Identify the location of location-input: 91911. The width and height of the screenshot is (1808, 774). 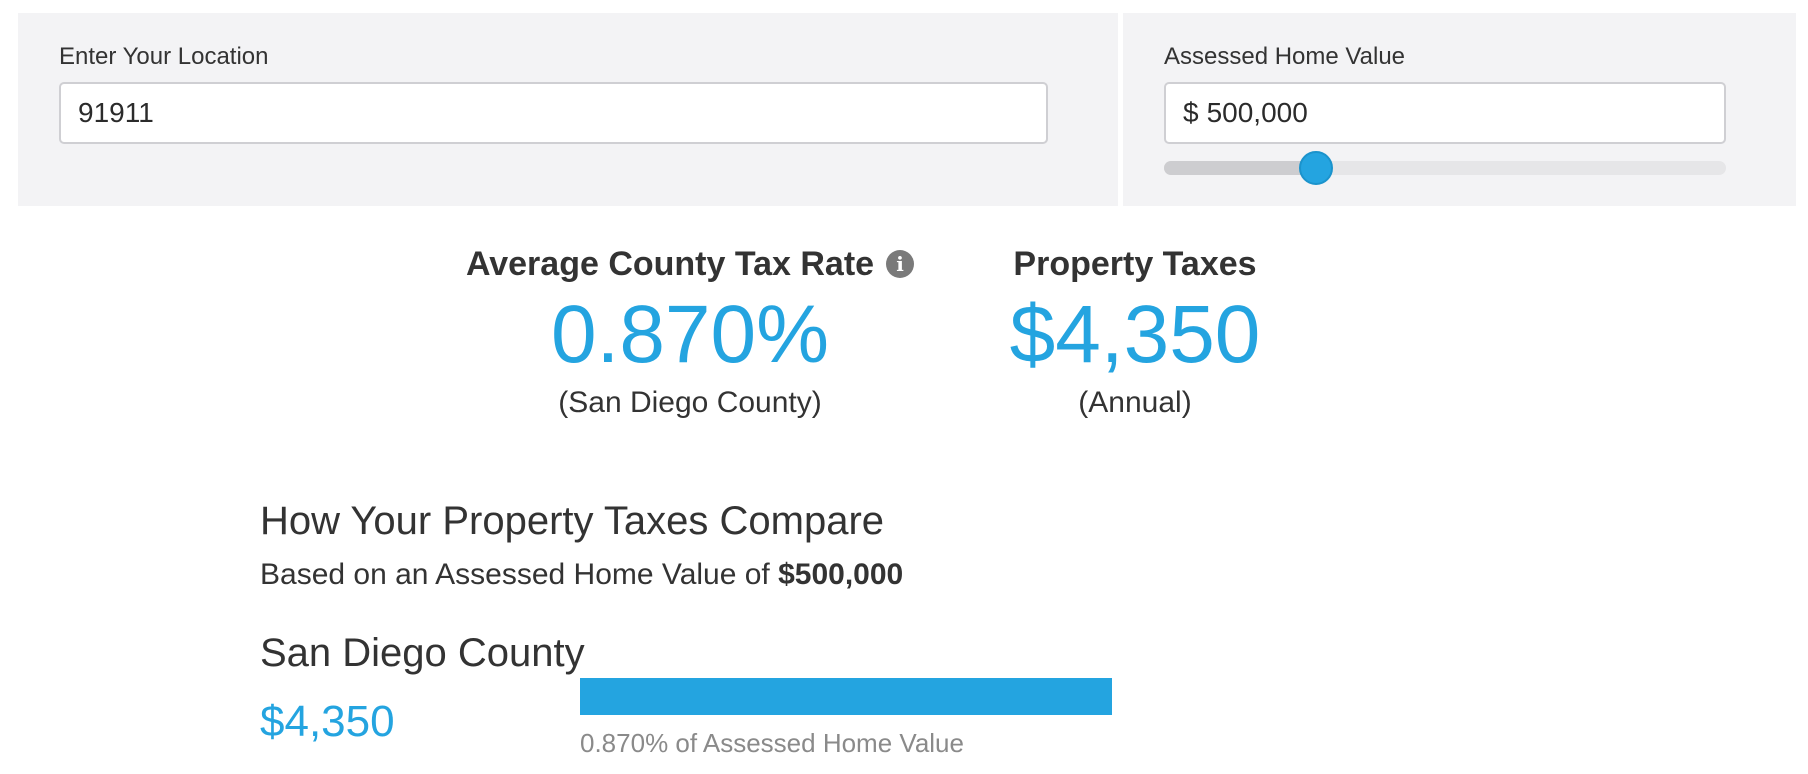
(553, 113).